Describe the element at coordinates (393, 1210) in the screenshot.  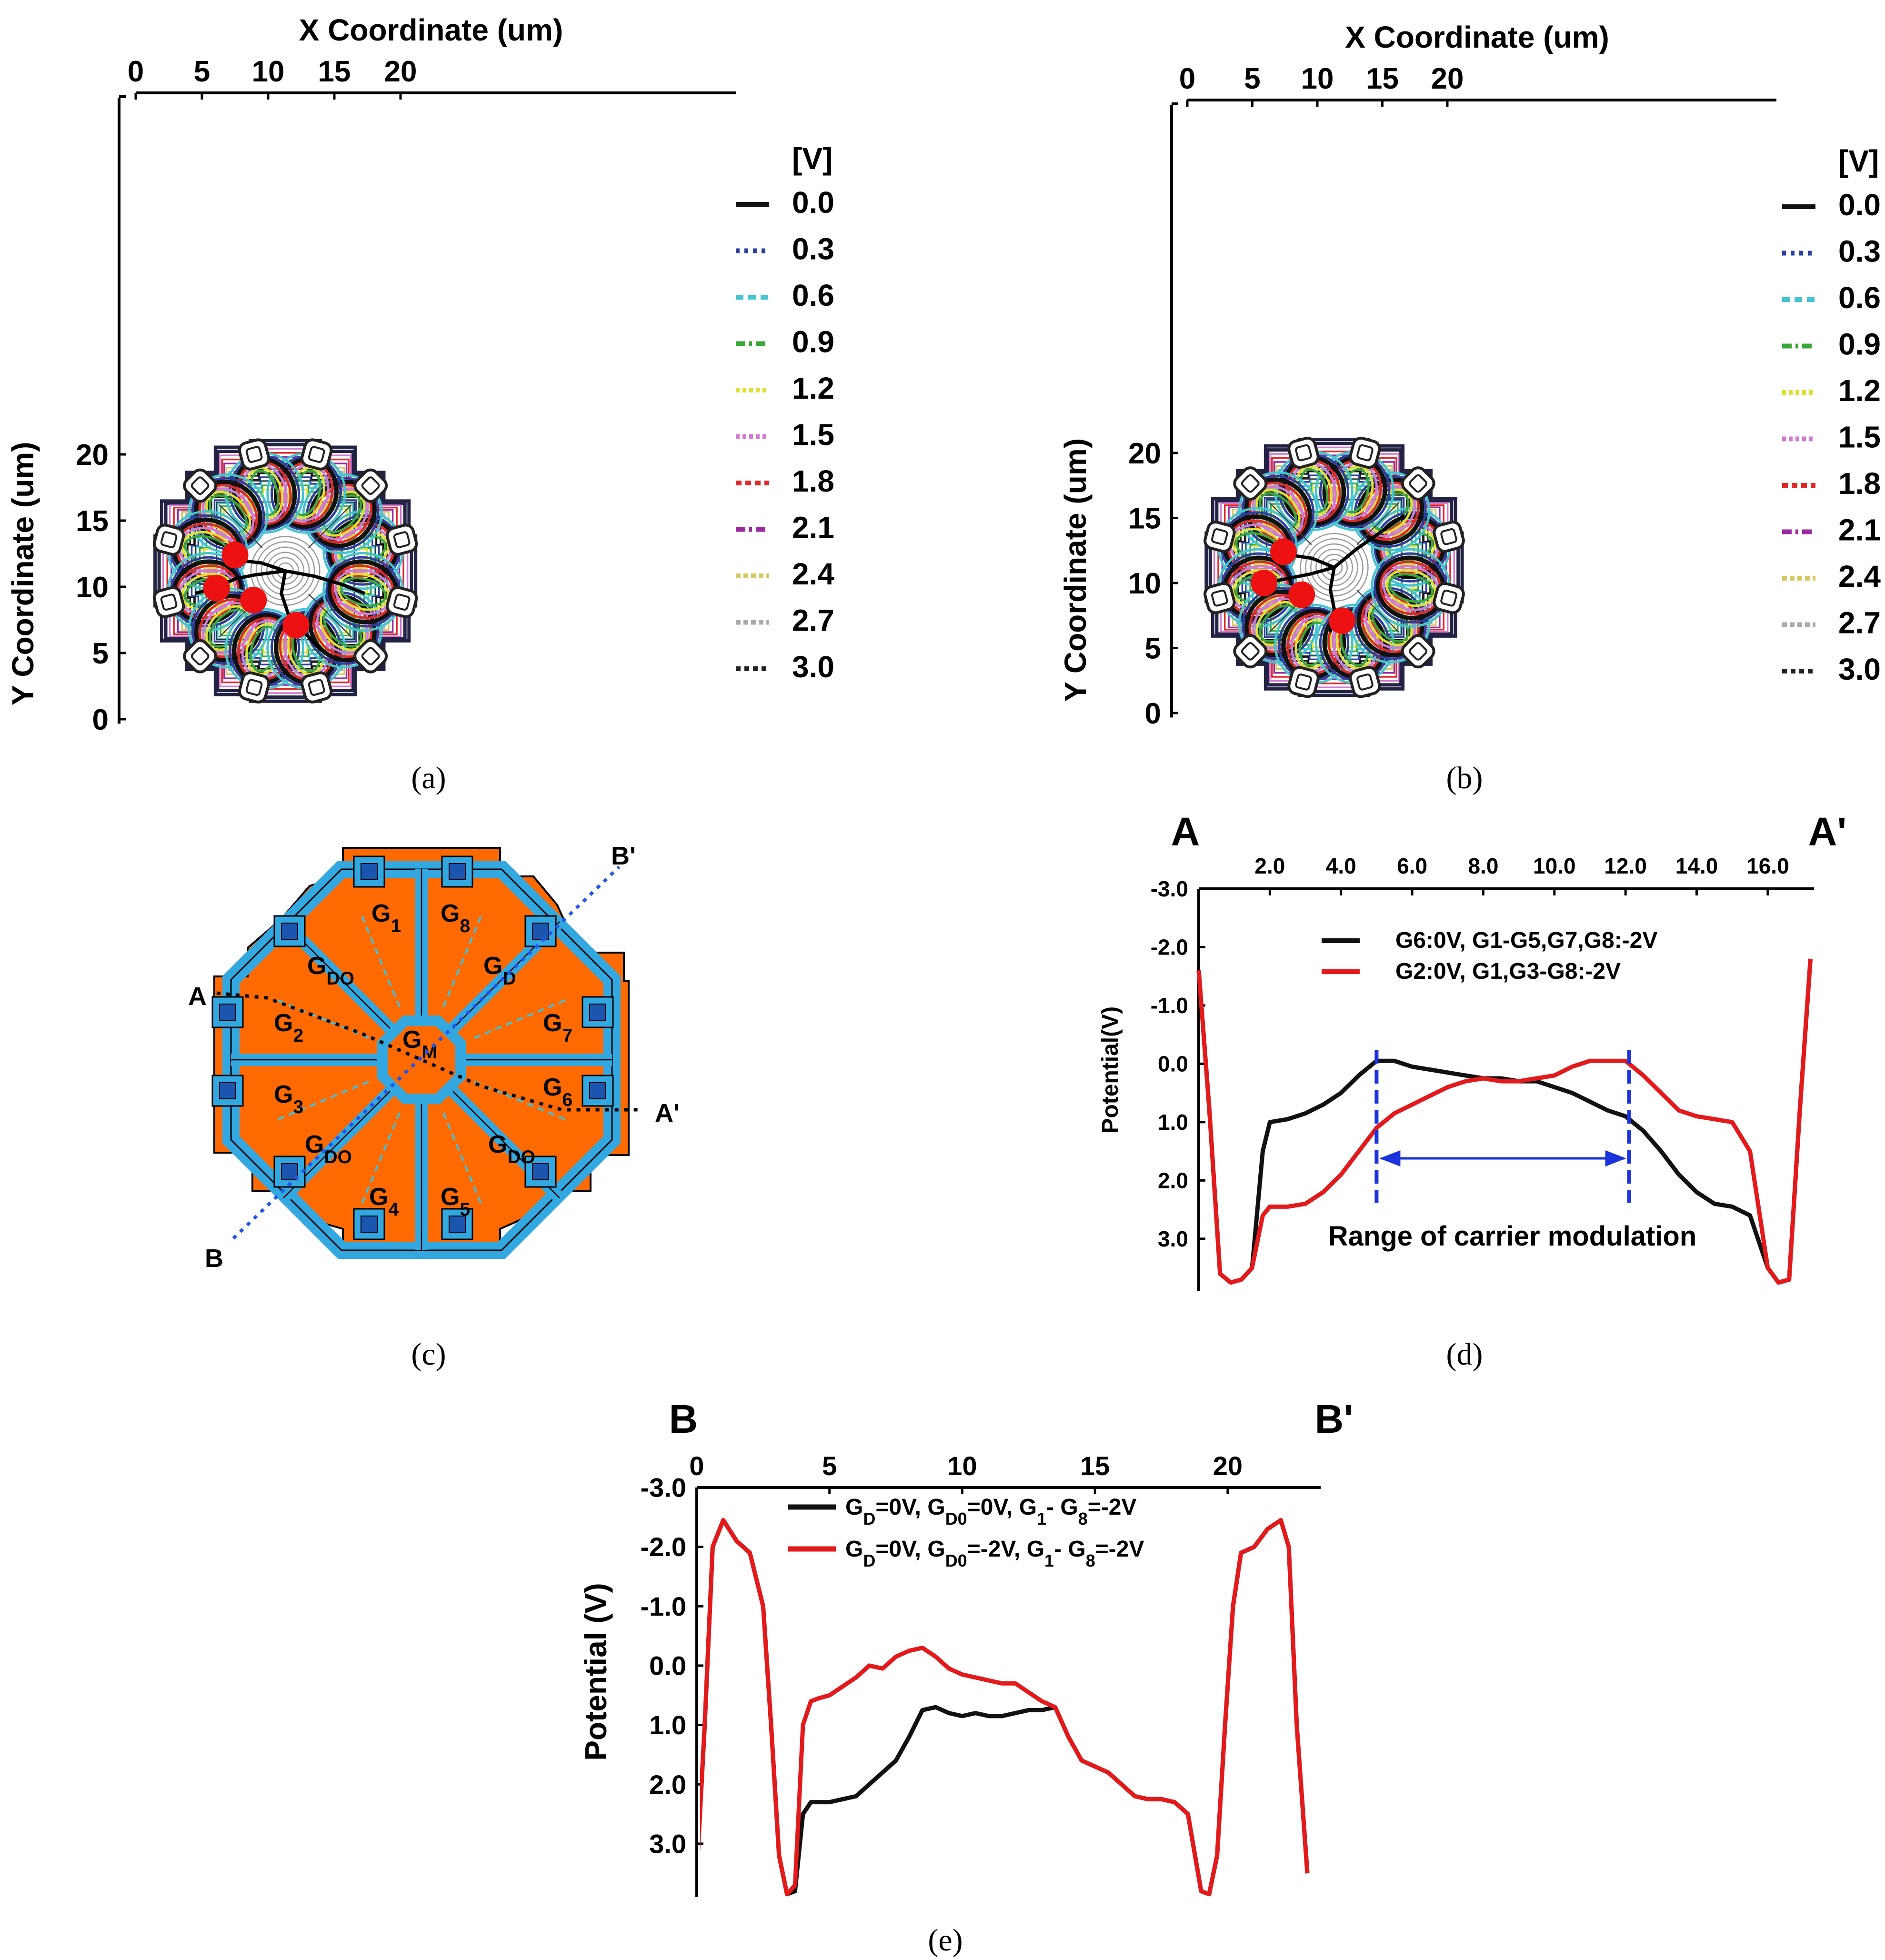
I see `gate-label-g4-part: 4` at that location.